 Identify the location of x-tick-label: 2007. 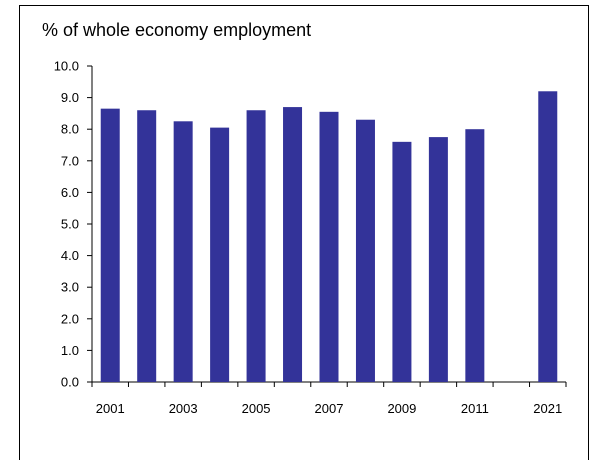
(329, 408).